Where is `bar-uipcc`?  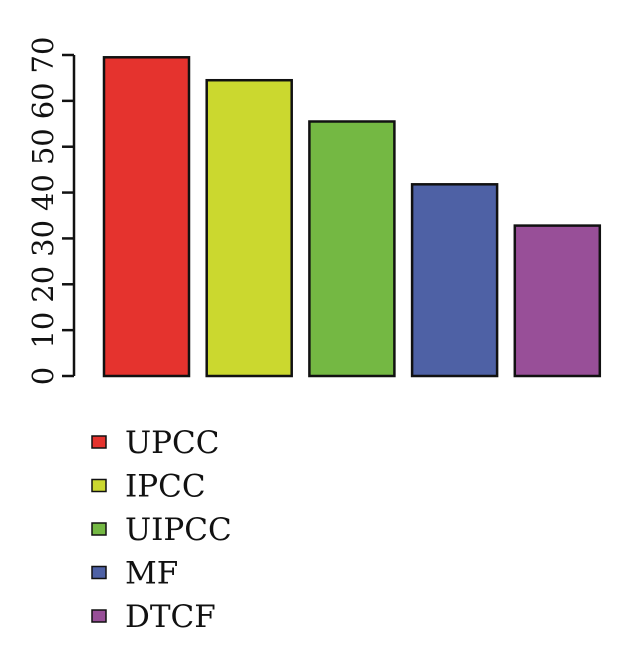 bar-uipcc is located at coordinates (352, 249).